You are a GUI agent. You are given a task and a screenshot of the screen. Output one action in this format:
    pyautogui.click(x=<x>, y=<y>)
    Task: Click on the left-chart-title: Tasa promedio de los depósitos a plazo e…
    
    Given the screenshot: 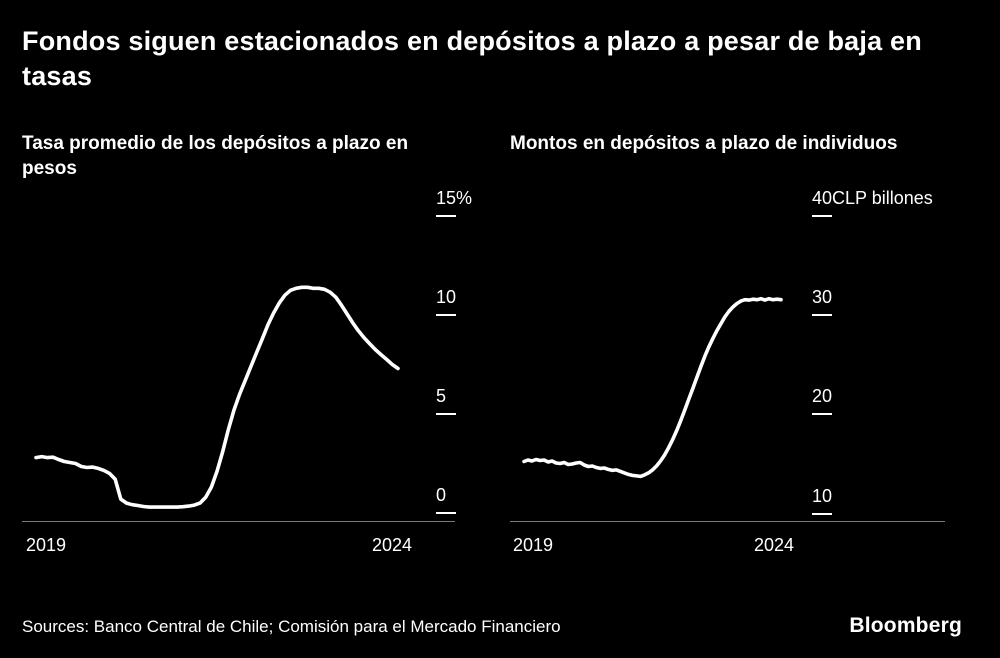 What is the action you would take?
    pyautogui.click(x=215, y=156)
    